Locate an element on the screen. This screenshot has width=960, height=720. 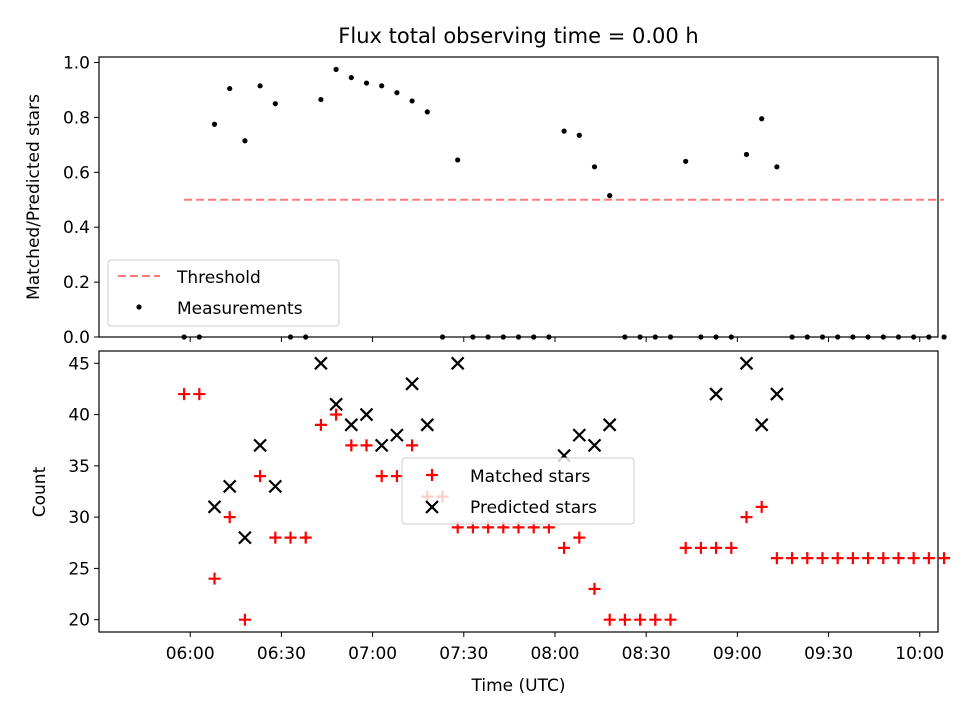
bottom-legend-box is located at coordinates (518, 491).